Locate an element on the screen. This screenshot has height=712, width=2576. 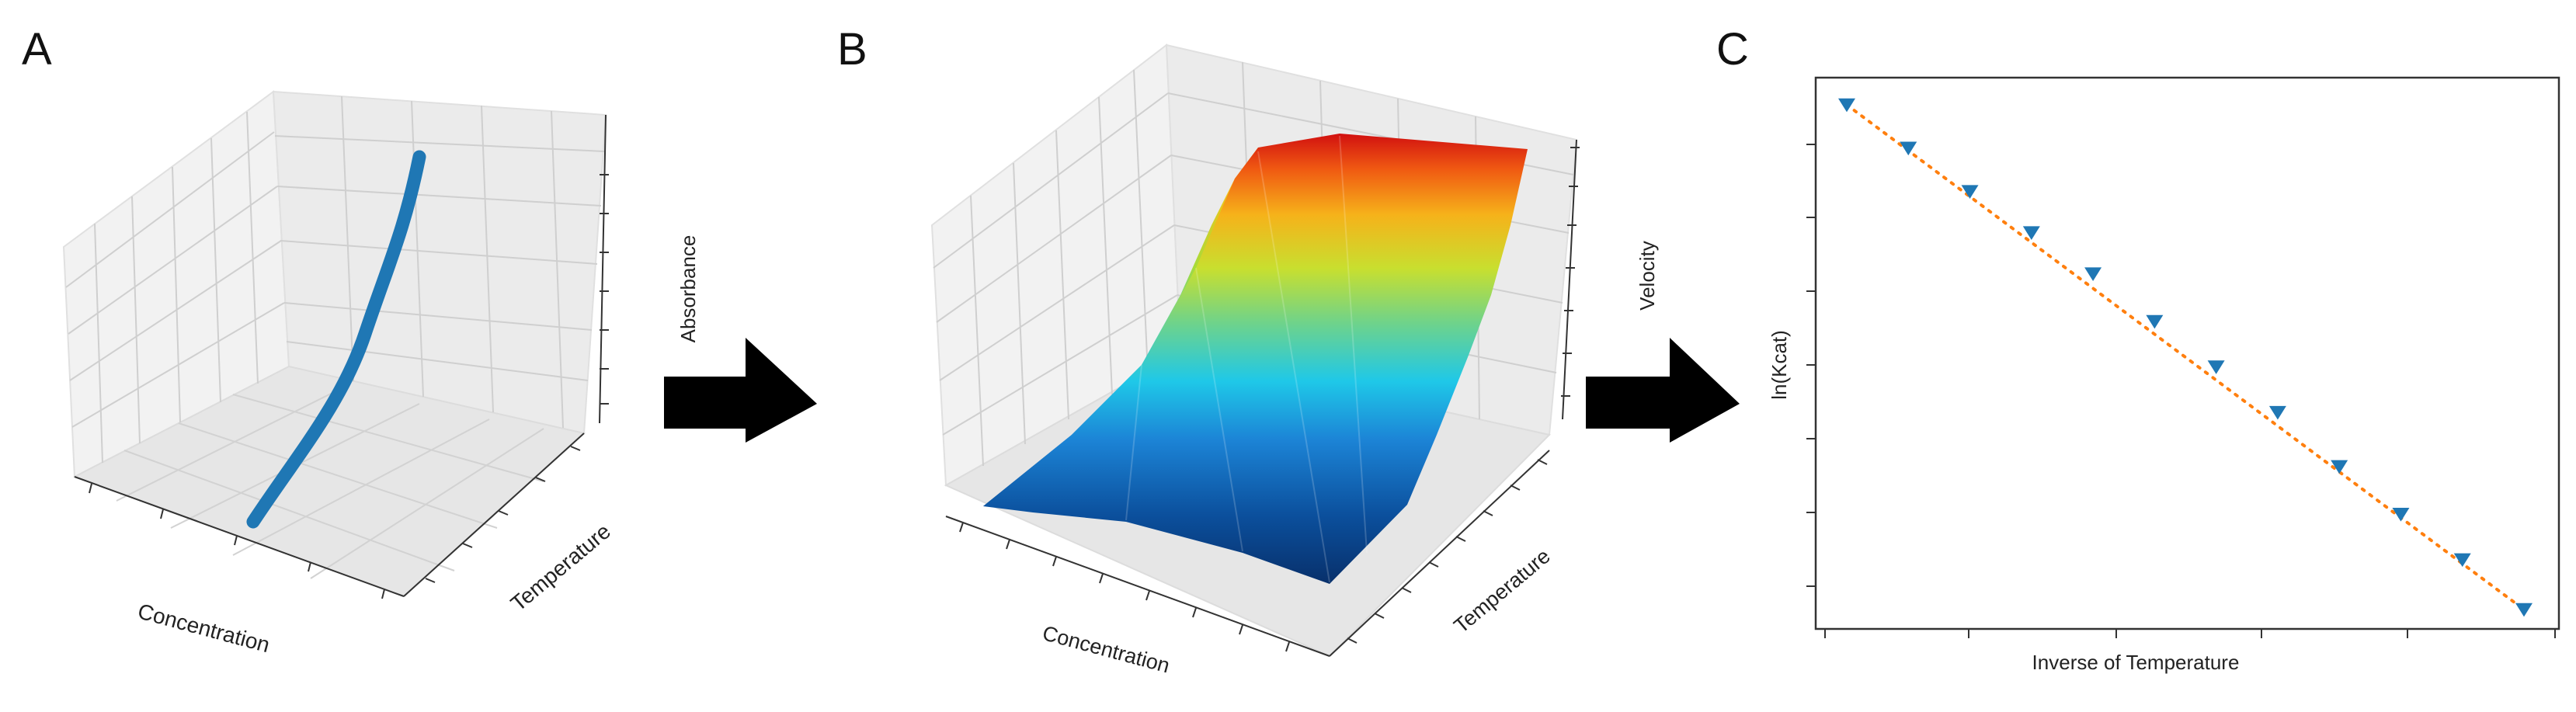
panel-b-zlabel: Velocity is located at coordinates (1647, 276).